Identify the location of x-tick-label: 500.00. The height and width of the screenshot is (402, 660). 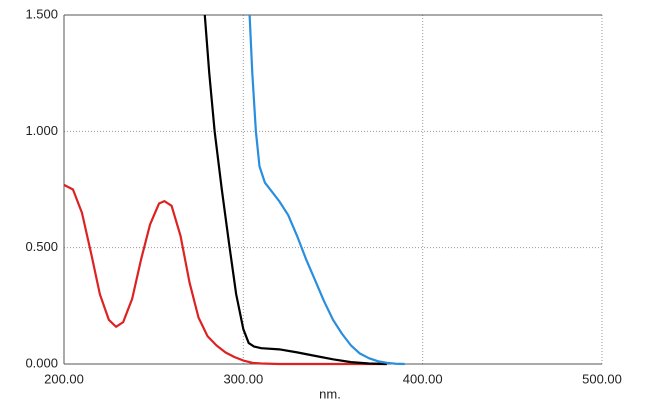
(602, 378).